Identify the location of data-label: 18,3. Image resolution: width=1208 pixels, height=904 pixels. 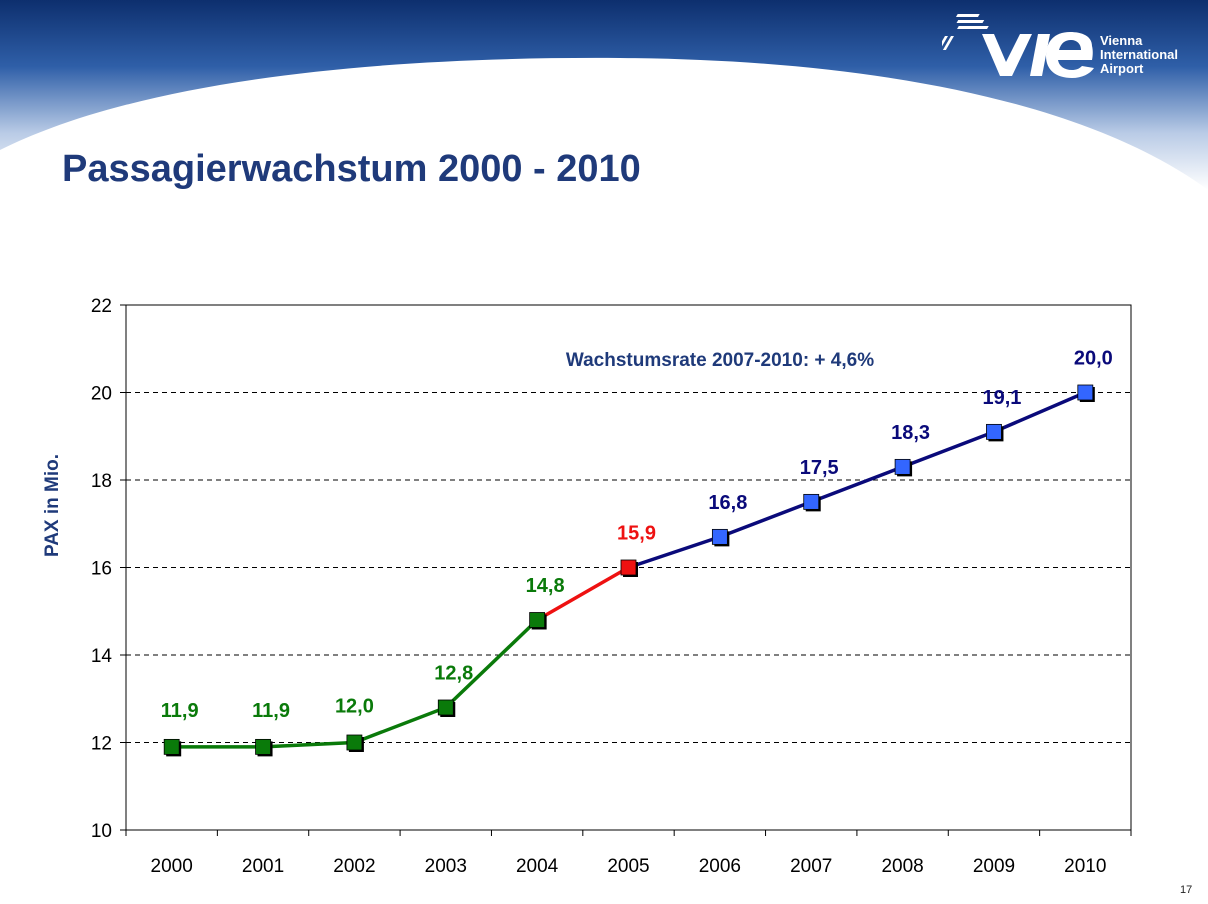
(910, 433).